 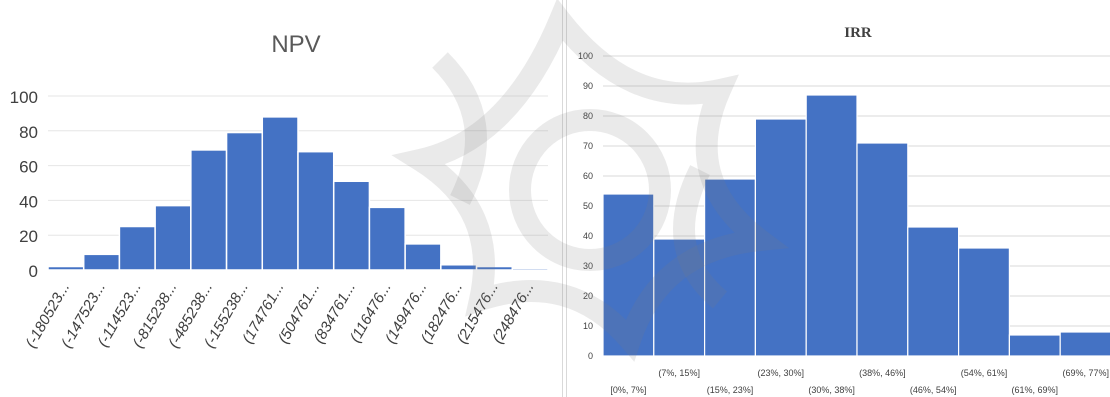 What do you see at coordinates (984, 373) in the screenshot?
I see `irr-x-tick-label: (54%, 61%]` at bounding box center [984, 373].